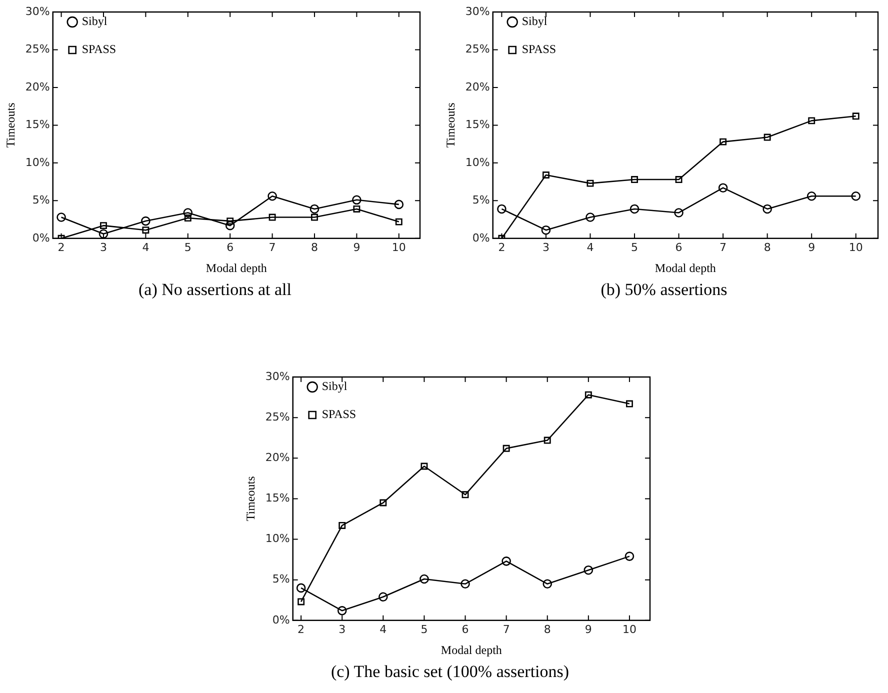  Describe the element at coordinates (664, 290) in the screenshot. I see `text: (b) 50% assertions` at that location.